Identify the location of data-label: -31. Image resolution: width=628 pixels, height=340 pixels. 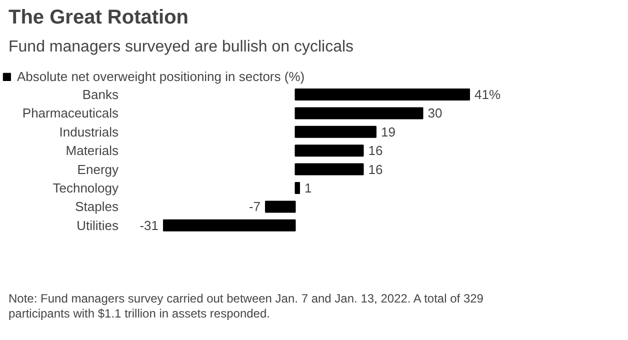
(149, 225).